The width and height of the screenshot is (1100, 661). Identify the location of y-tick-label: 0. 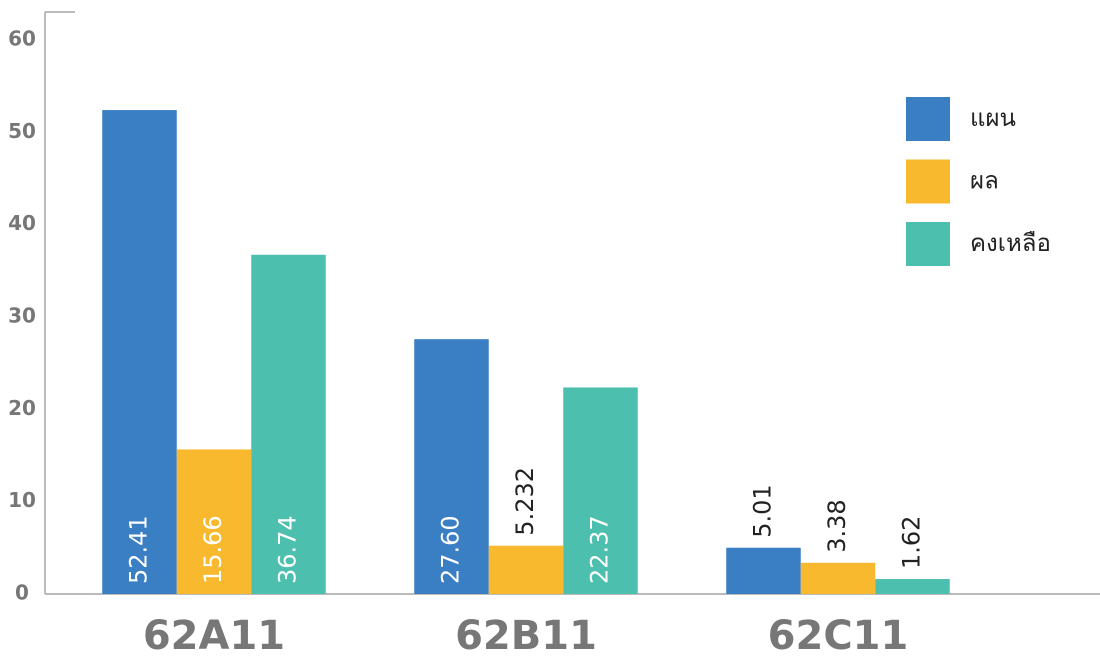
(22, 593).